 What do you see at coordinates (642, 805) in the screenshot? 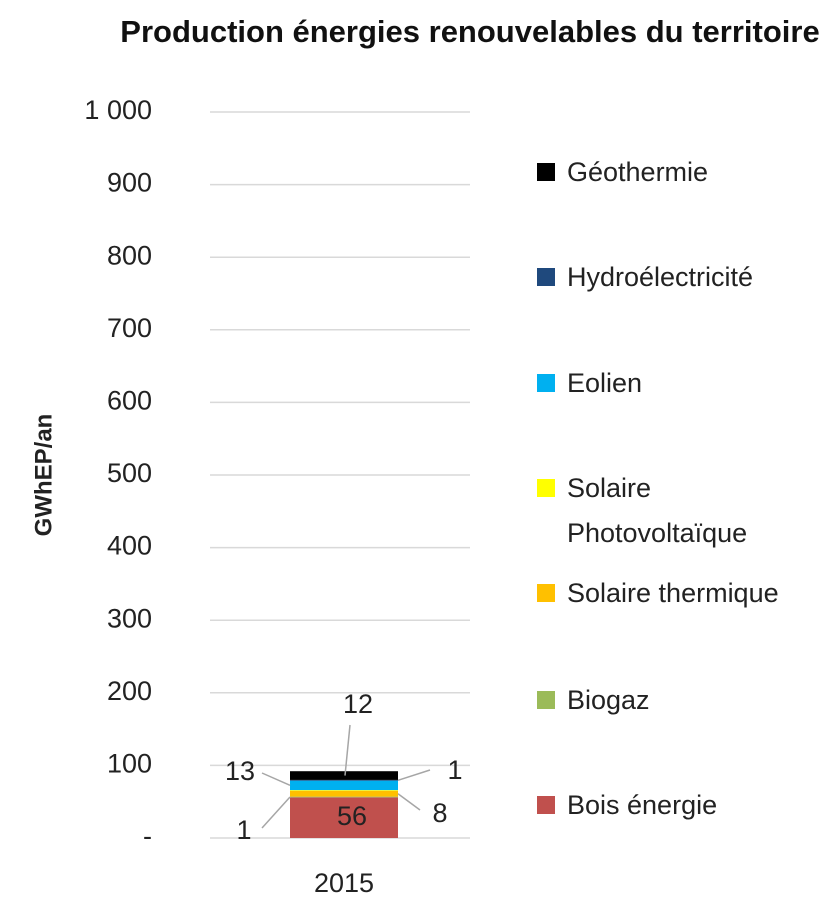
I see `legend-label: Bois énergie` at bounding box center [642, 805].